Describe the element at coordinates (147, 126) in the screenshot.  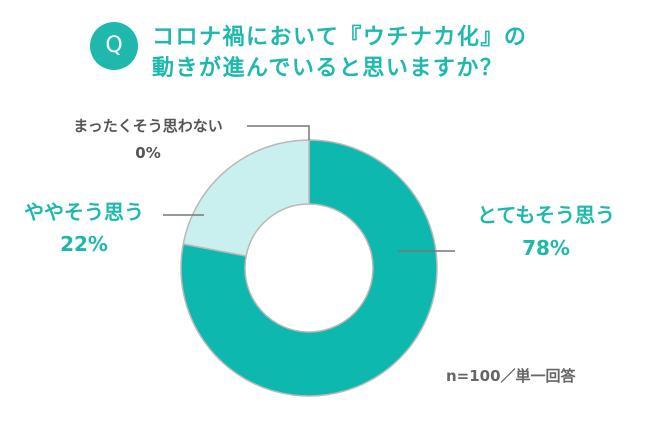
I see `category-label-2: まったくそう思わない` at that location.